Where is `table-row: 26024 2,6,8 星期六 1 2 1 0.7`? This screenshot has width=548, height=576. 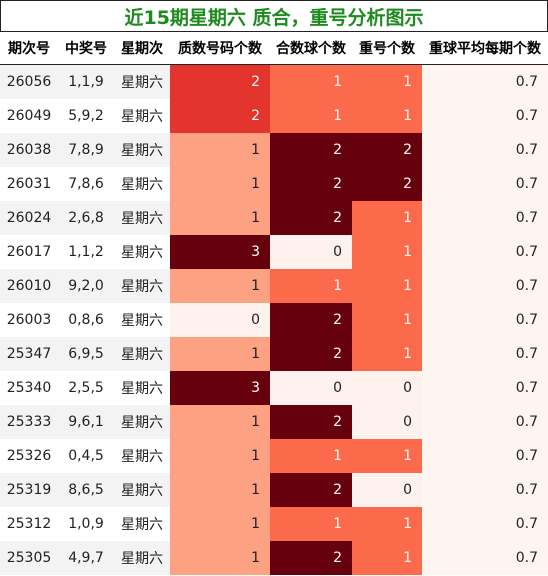 table-row: 26024 2,6,8 星期六 1 2 1 0.7 is located at coordinates (274, 218).